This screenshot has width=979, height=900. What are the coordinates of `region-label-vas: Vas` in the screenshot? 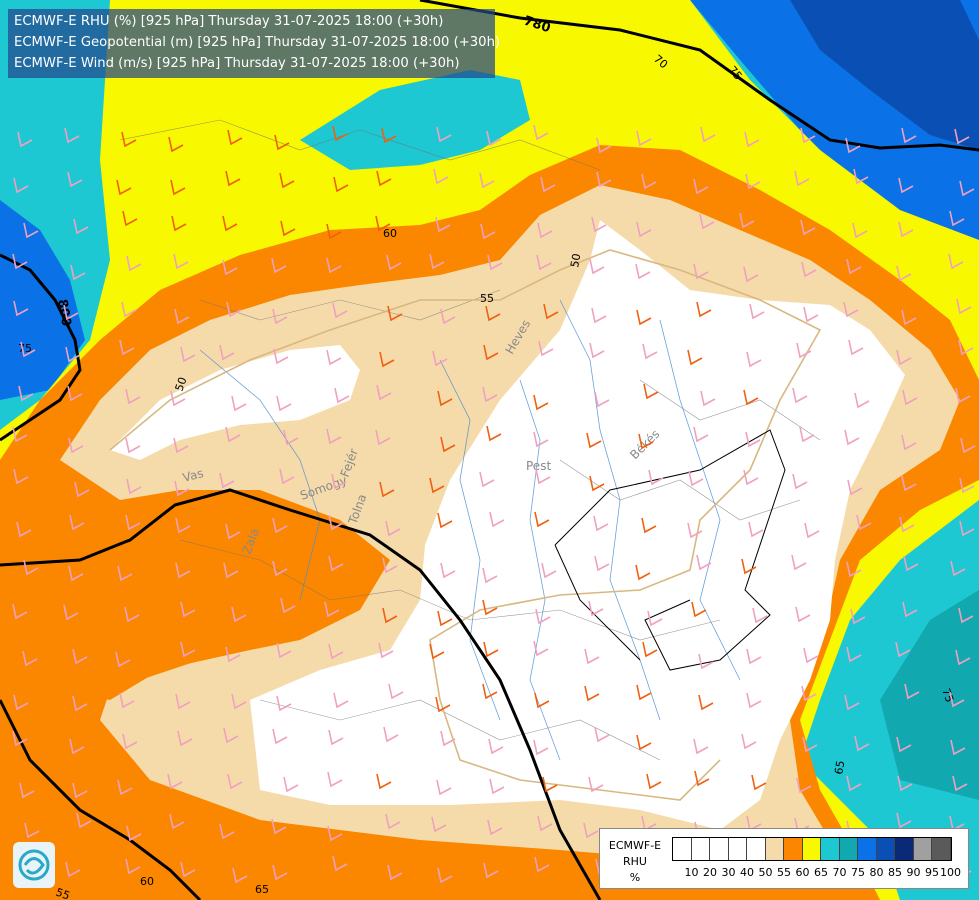 It's located at (193, 475).